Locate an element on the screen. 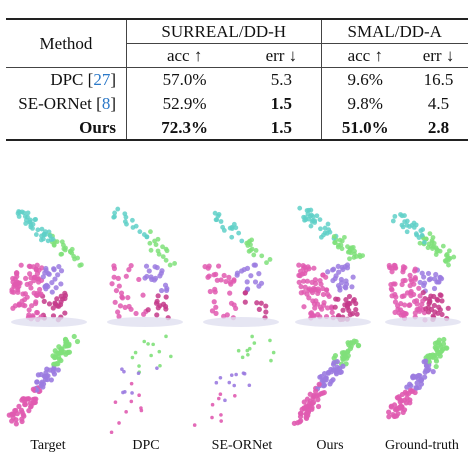 Image resolution: width=474 pixels, height=454 pixels. cell-err: 4.5 is located at coordinates (438, 103).